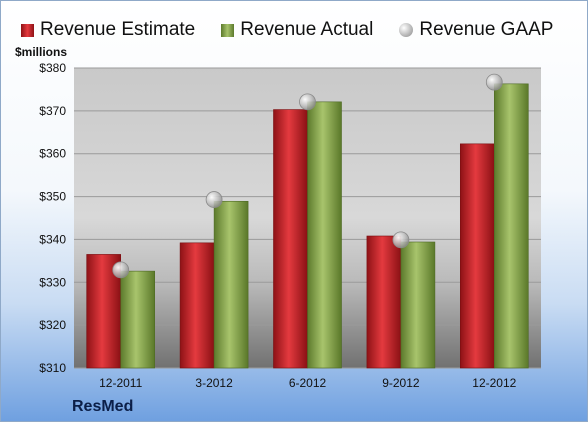 The width and height of the screenshot is (588, 422). What do you see at coordinates (27, 30) in the screenshot?
I see `legend-swatch-estimate` at bounding box center [27, 30].